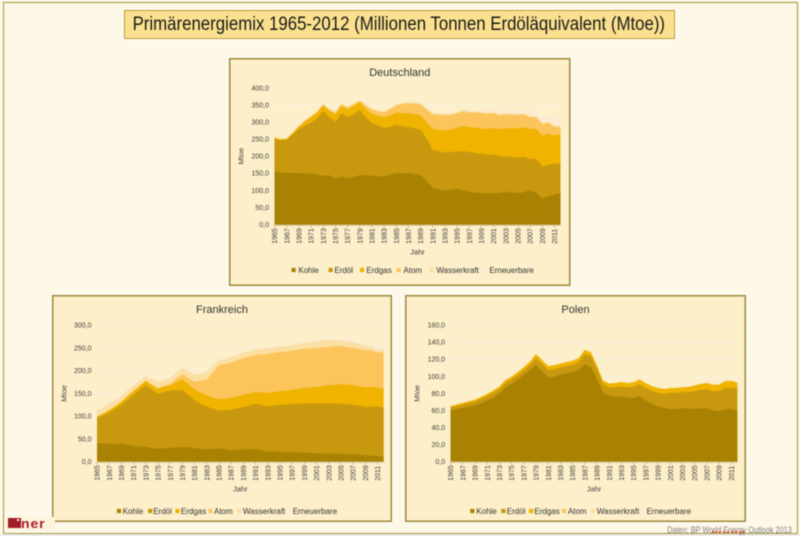  What do you see at coordinates (437, 360) in the screenshot?
I see `svg-text: 120,0` at bounding box center [437, 360].